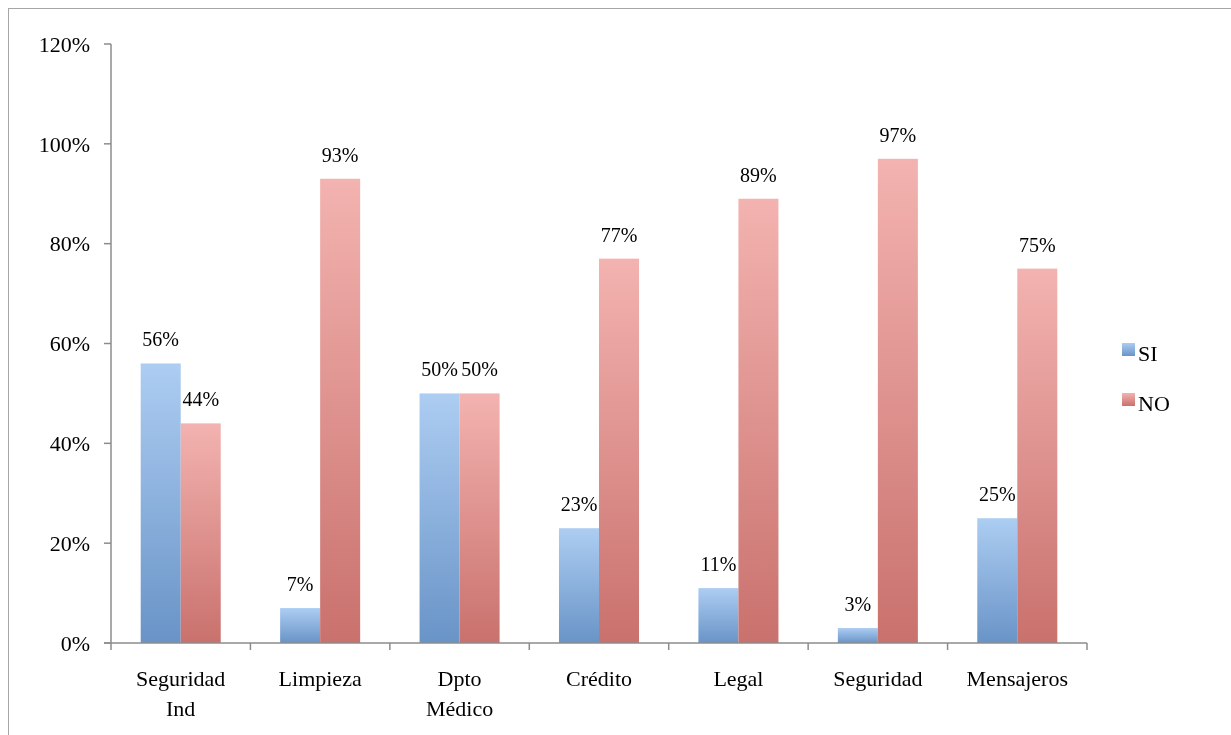 The width and height of the screenshot is (1231, 735). What do you see at coordinates (1154, 403) in the screenshot?
I see `legend-label: NO` at bounding box center [1154, 403].